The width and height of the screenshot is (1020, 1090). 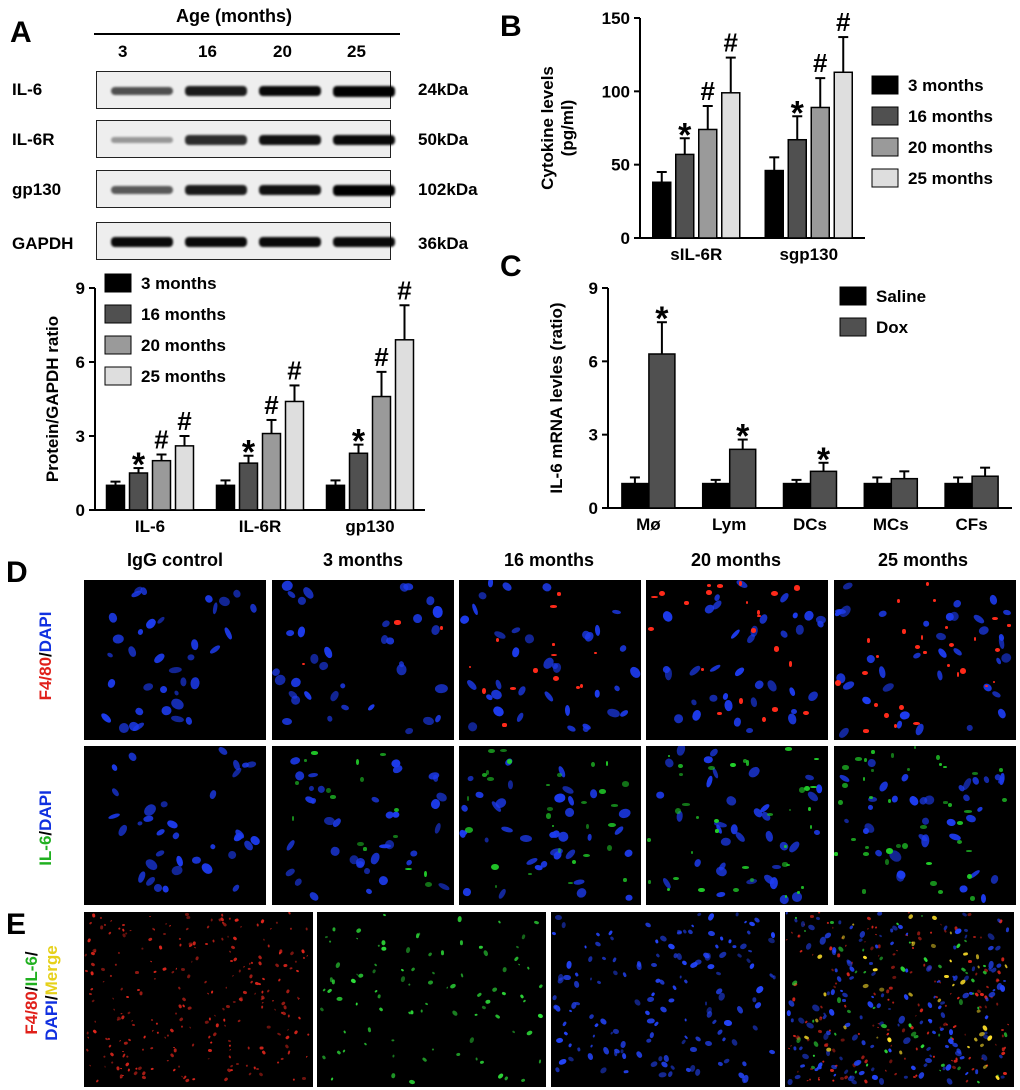 What do you see at coordinates (593, 435) in the screenshot?
I see `y-tick-label: 3` at bounding box center [593, 435].